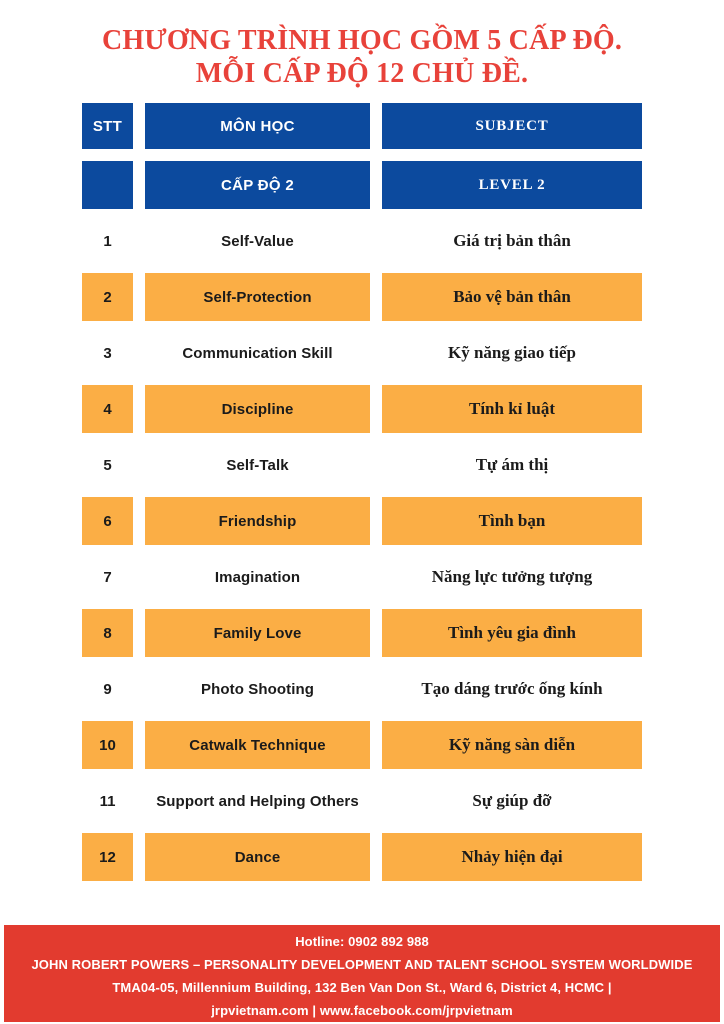  I want to click on subject-en-cell: Imagination, so click(257, 577).